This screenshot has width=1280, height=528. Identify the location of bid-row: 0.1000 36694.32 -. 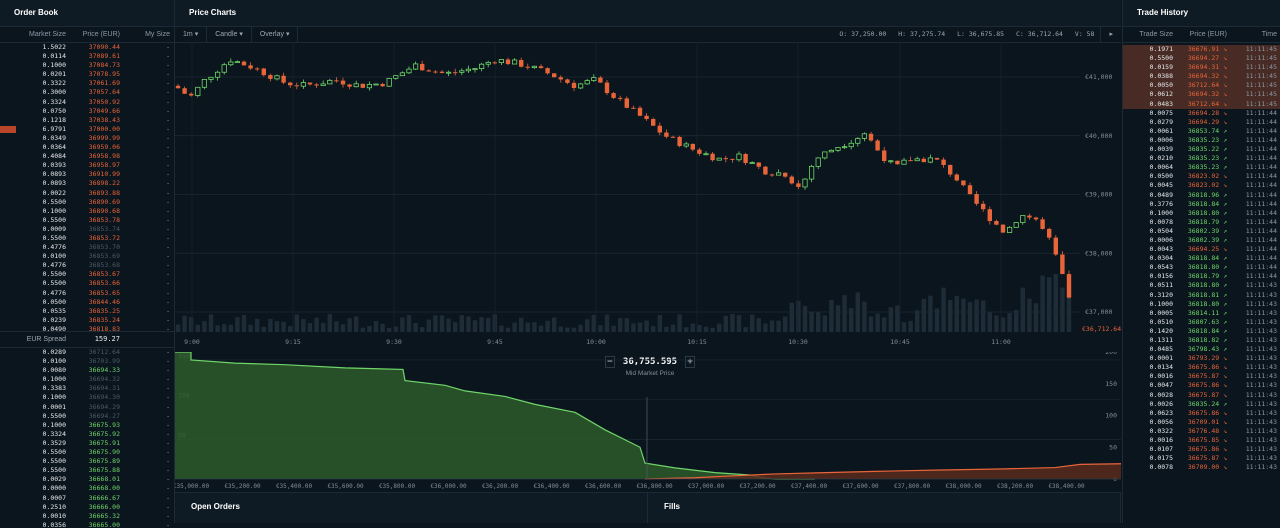
(87, 379).